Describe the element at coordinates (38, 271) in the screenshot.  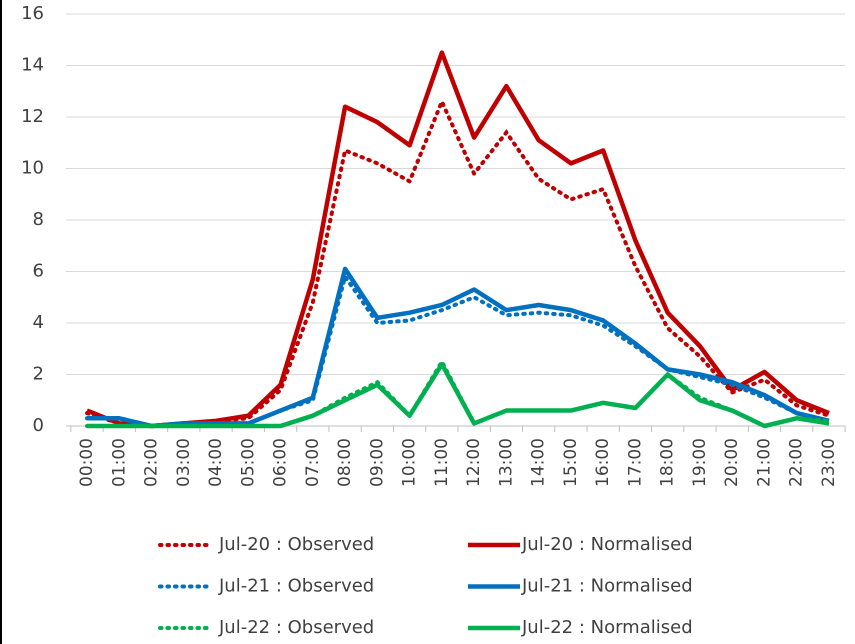
I see `y-tick-label: 6` at that location.